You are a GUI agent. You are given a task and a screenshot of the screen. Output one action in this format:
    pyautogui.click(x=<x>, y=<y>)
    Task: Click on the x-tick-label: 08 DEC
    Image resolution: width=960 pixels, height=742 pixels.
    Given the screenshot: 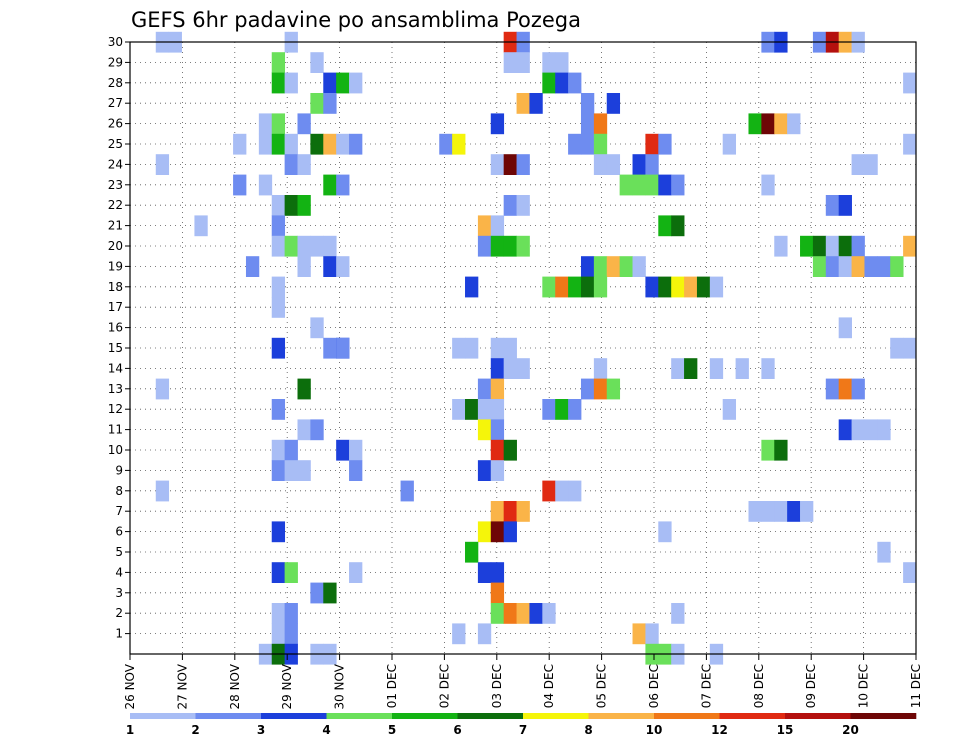 What is the action you would take?
    pyautogui.click(x=759, y=686)
    